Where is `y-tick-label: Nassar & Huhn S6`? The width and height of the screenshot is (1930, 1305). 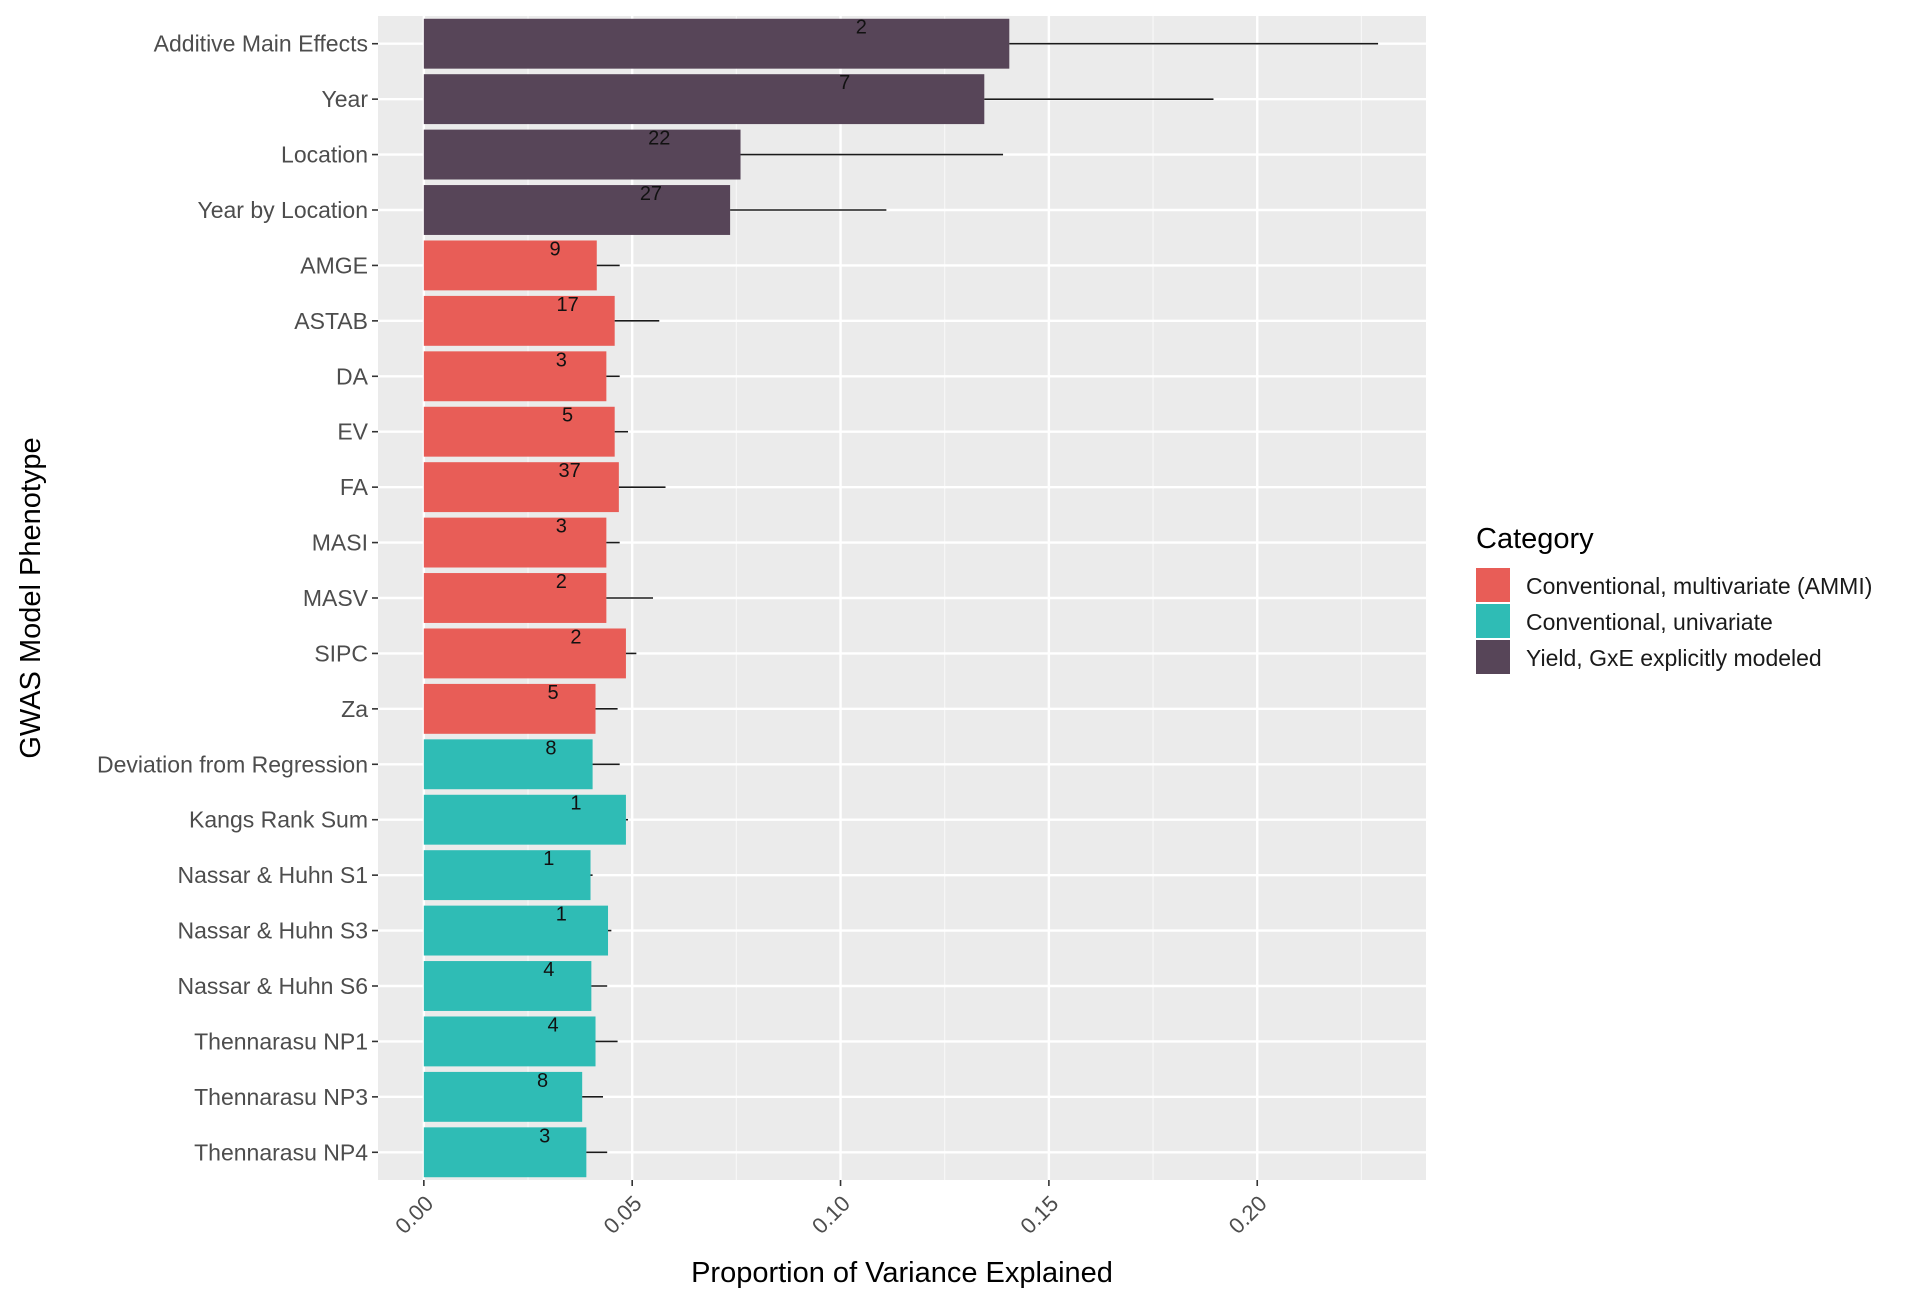
y-tick-label: Nassar & Huhn S6 is located at coordinates (273, 986).